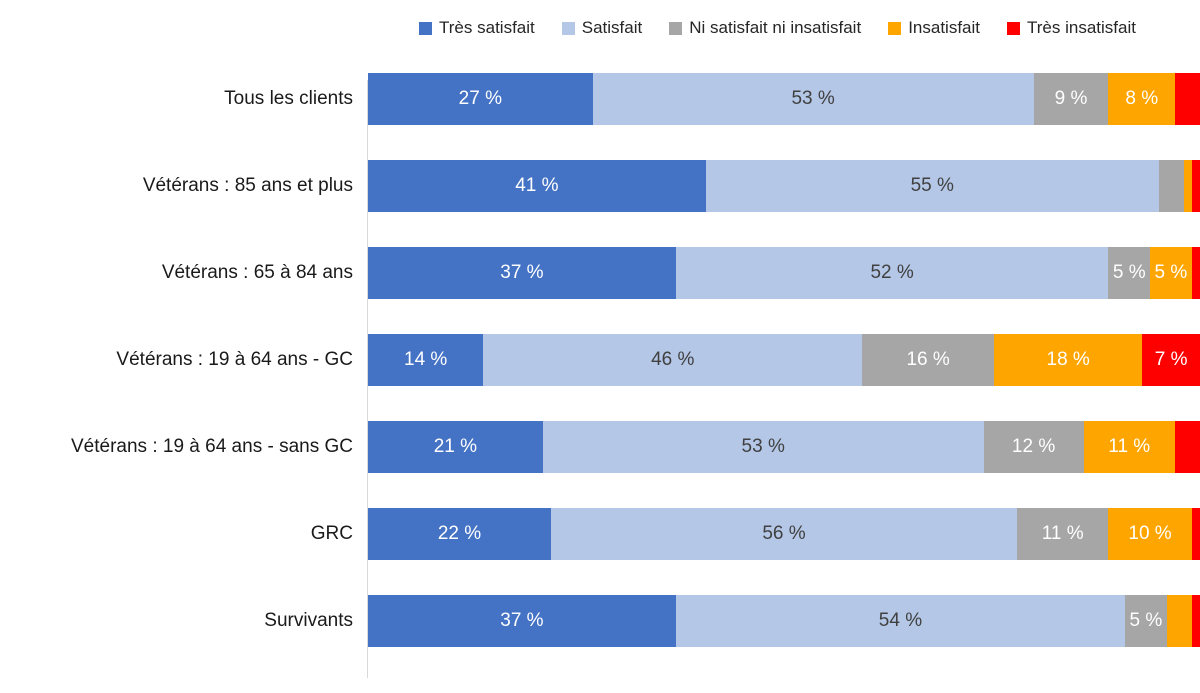 The height and width of the screenshot is (693, 1200). I want to click on data-label: 52 %, so click(892, 272).